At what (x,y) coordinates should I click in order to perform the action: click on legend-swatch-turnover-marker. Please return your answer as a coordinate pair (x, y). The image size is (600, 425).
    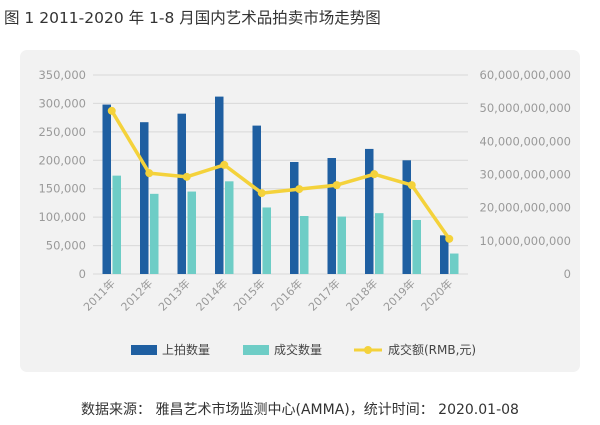
    Looking at the image, I should click on (368, 350).